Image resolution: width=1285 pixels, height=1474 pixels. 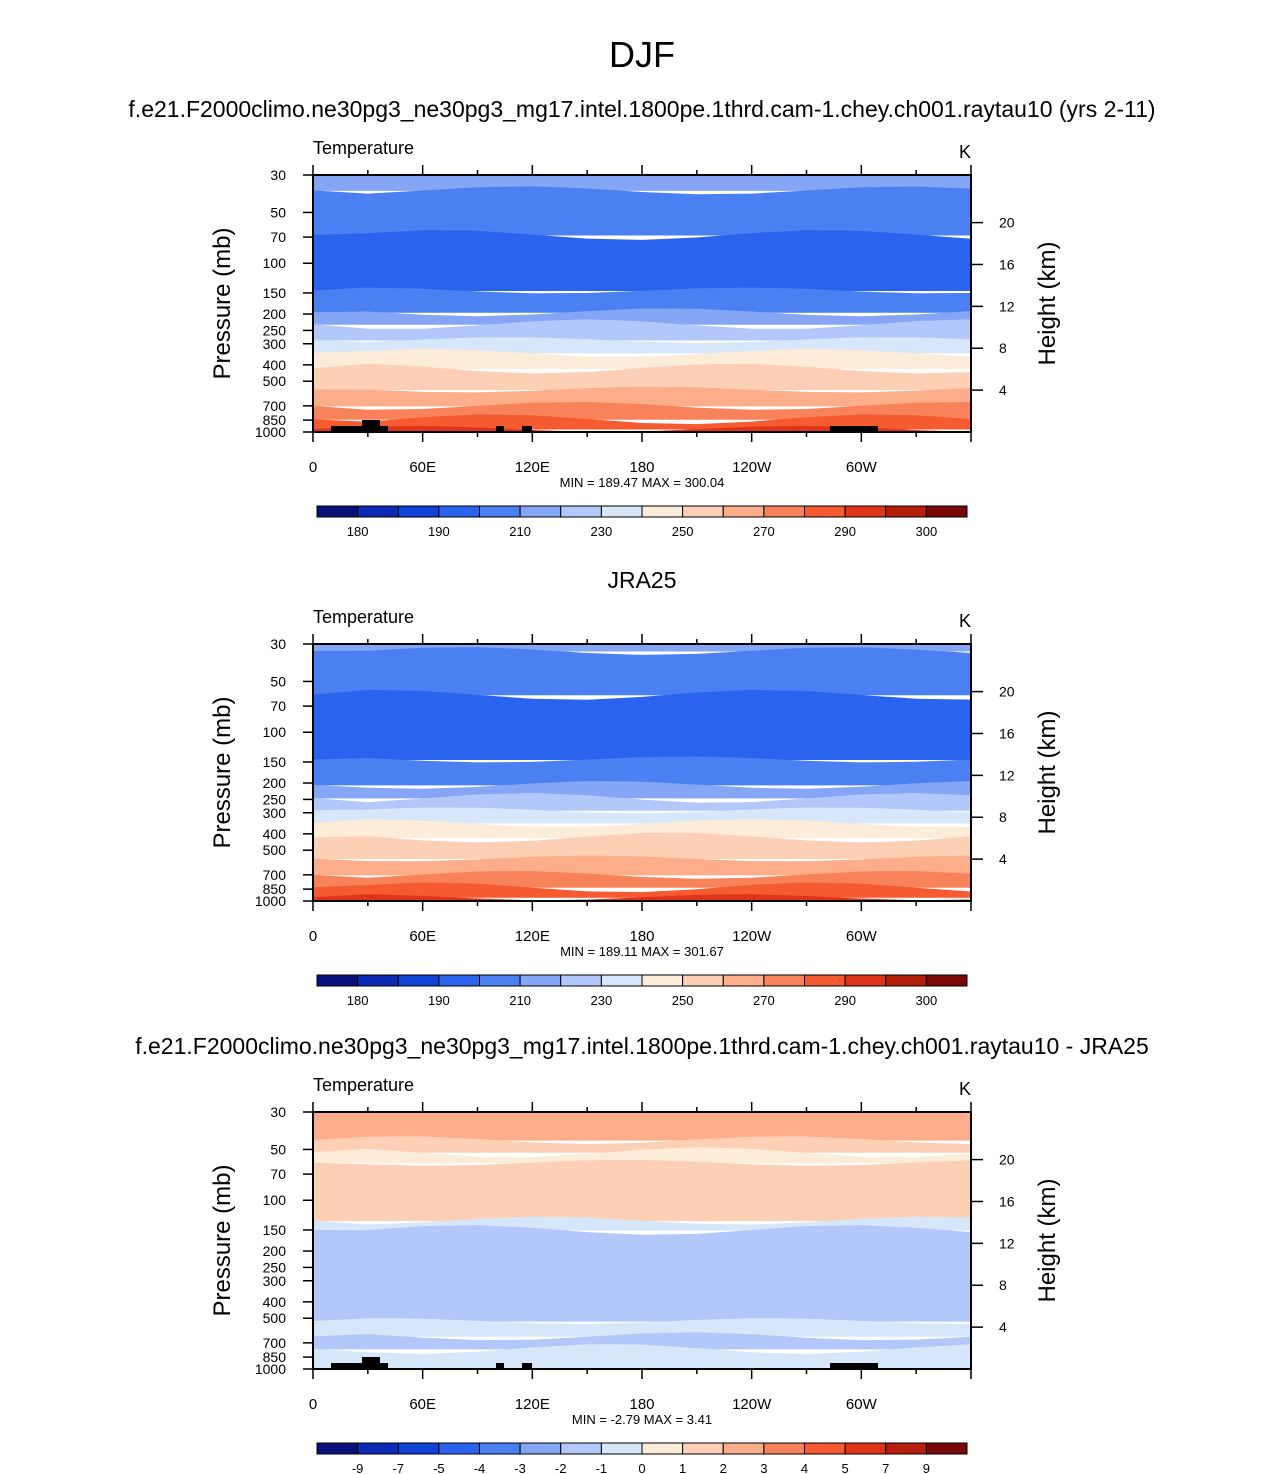 What do you see at coordinates (642, 54) in the screenshot?
I see `figure-title: DJF` at bounding box center [642, 54].